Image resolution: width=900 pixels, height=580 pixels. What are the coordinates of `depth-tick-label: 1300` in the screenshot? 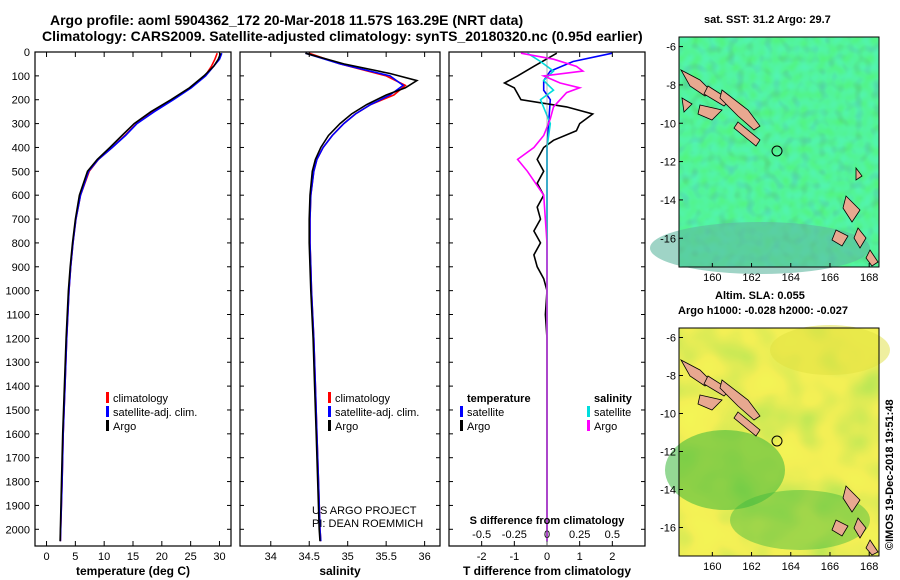 It's located at (18, 363).